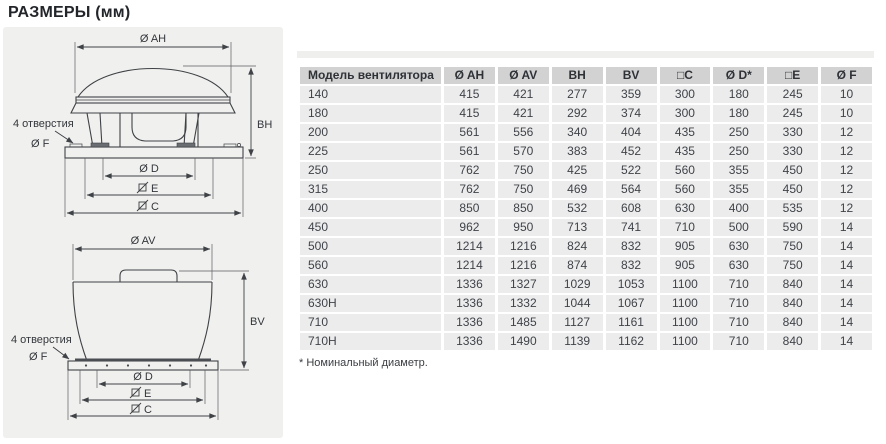 The width and height of the screenshot is (886, 444). I want to click on value-cell: 250, so click(739, 151).